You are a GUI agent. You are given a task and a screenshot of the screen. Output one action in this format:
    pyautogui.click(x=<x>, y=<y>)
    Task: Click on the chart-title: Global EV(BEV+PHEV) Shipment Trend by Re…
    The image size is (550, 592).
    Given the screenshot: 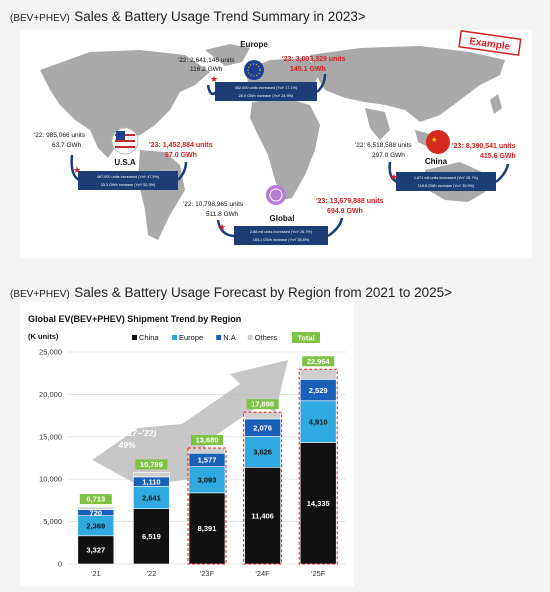 What is the action you would take?
    pyautogui.click(x=134, y=319)
    